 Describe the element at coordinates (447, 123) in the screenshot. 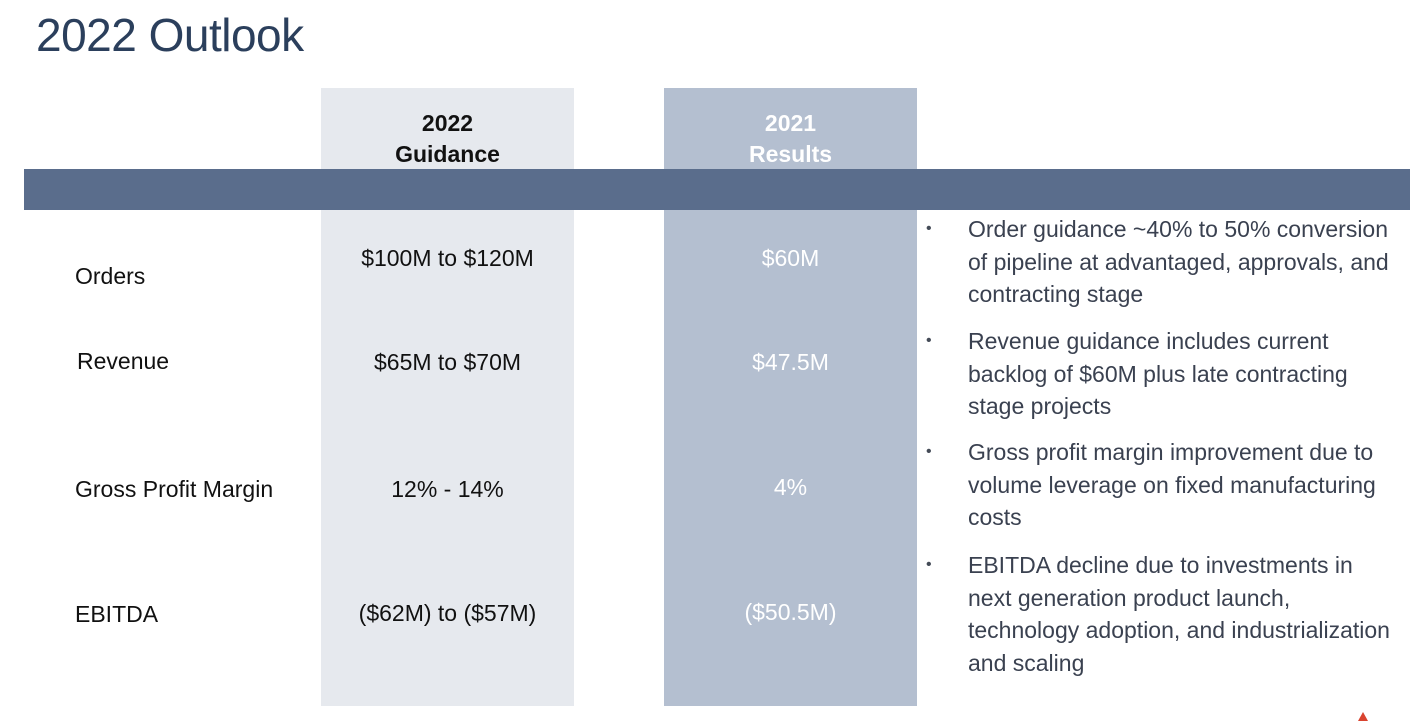

I see `guidance-header-year: 2022` at that location.